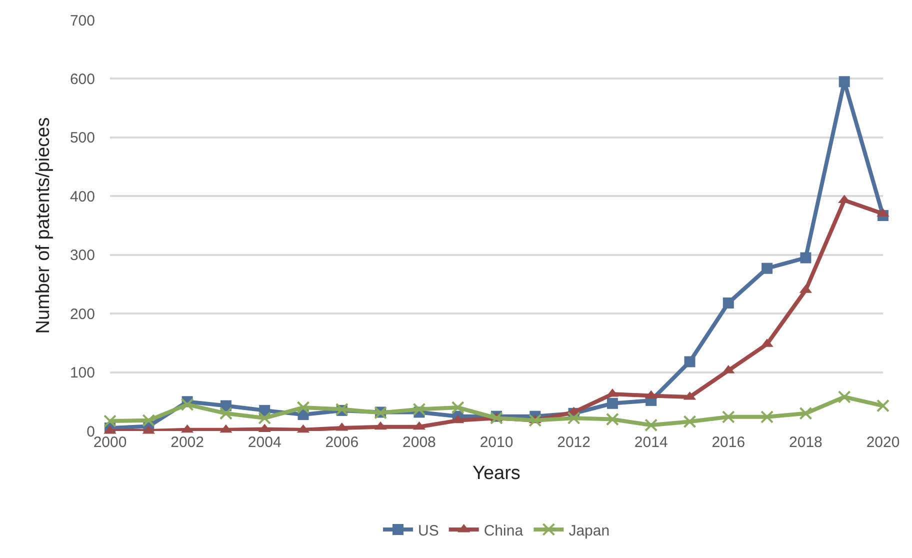 The image size is (912, 558). I want to click on y-axis-title: Number of patents/pieces, so click(43, 225).